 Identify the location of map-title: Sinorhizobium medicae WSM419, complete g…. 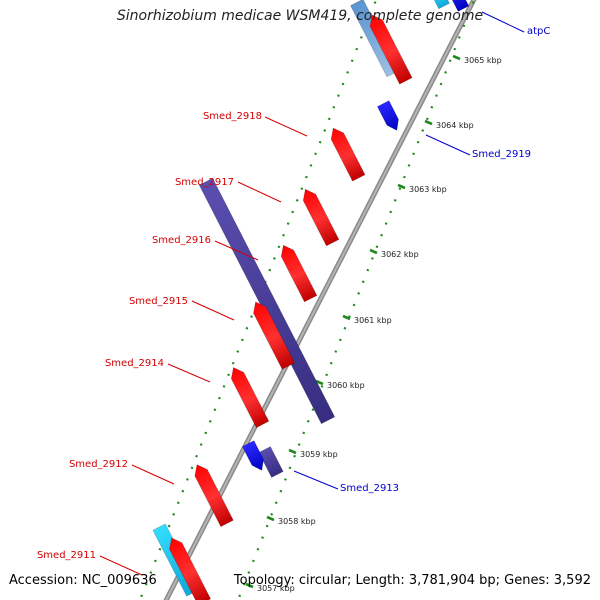
(300, 16).